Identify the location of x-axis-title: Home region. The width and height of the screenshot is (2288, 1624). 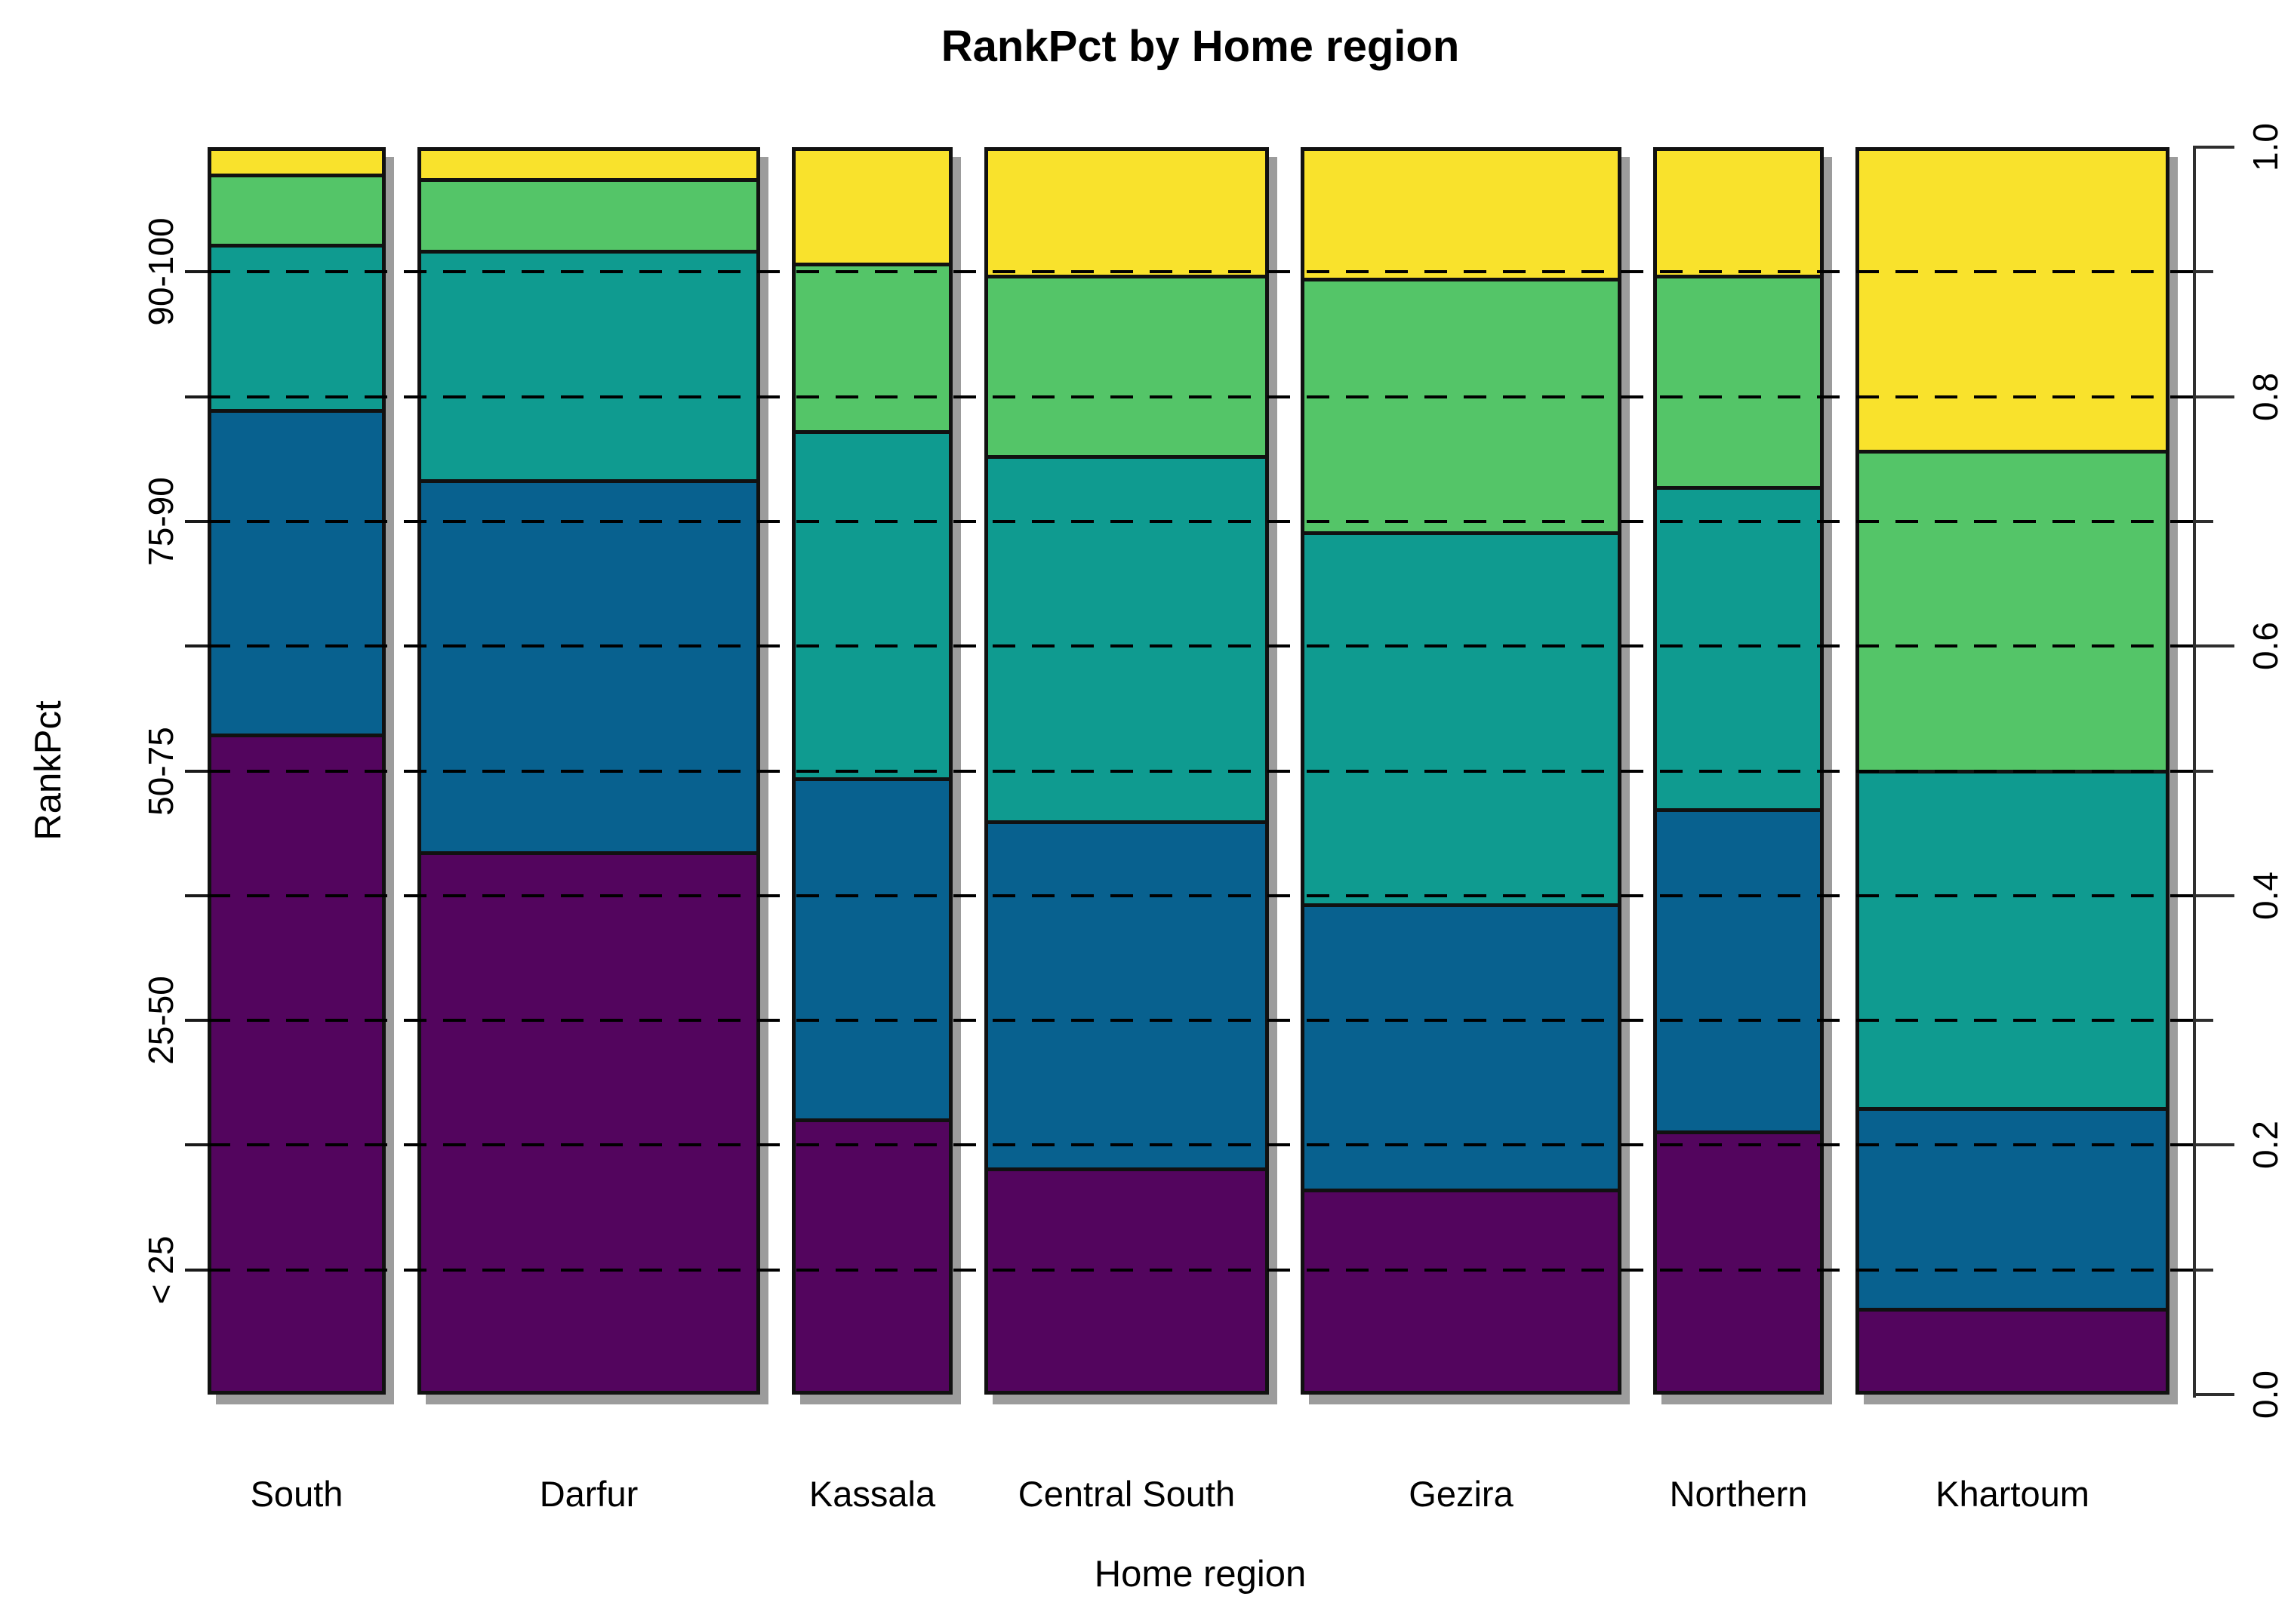
(1200, 1574).